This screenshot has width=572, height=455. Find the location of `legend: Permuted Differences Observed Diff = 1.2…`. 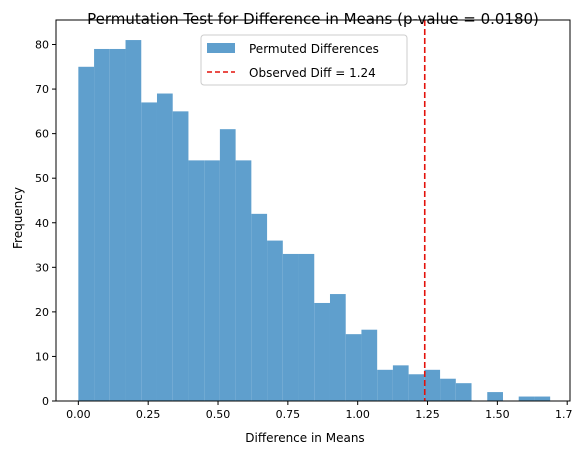

legend: Permuted Differences Observed Diff = 1.2… is located at coordinates (304, 60).